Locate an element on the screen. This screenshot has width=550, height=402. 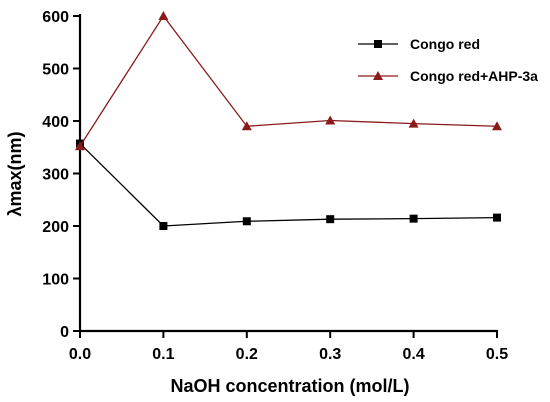
y-tick-label: 500 is located at coordinates (55, 70).